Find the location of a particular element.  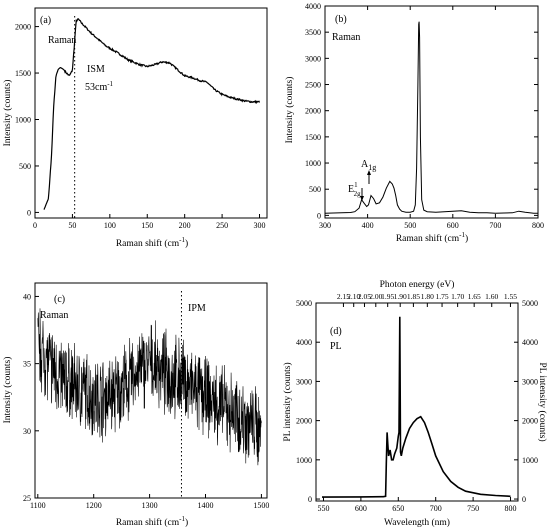

panel-d-y-axis-label: PL intensity (counts) is located at coordinates (287, 401).